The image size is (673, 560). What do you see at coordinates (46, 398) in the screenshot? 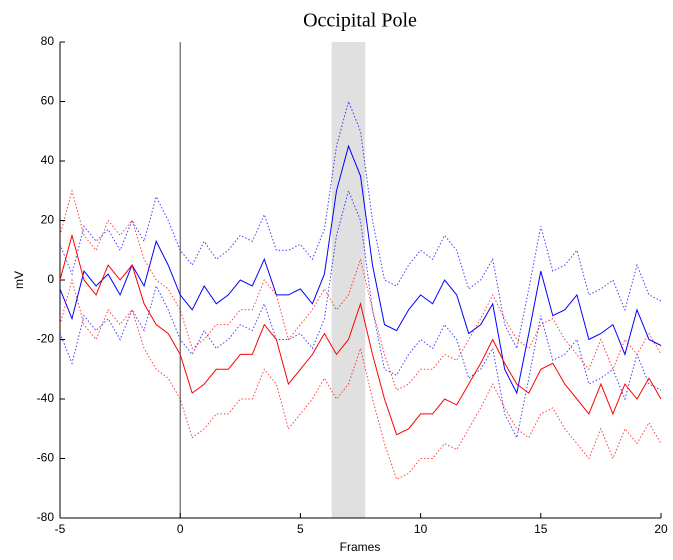
I see `y-tick-label: -40` at bounding box center [46, 398].